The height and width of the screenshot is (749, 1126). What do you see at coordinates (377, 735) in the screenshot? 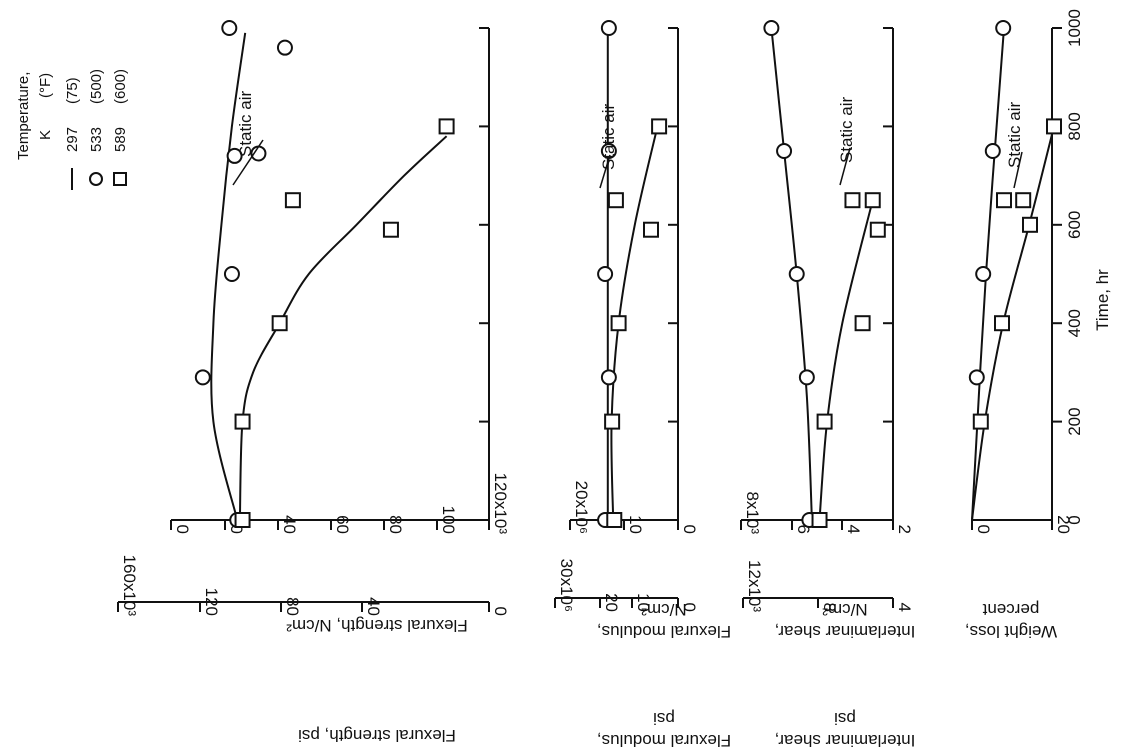
I see `strength-psi-label: Flexural strength, psi` at bounding box center [377, 735].